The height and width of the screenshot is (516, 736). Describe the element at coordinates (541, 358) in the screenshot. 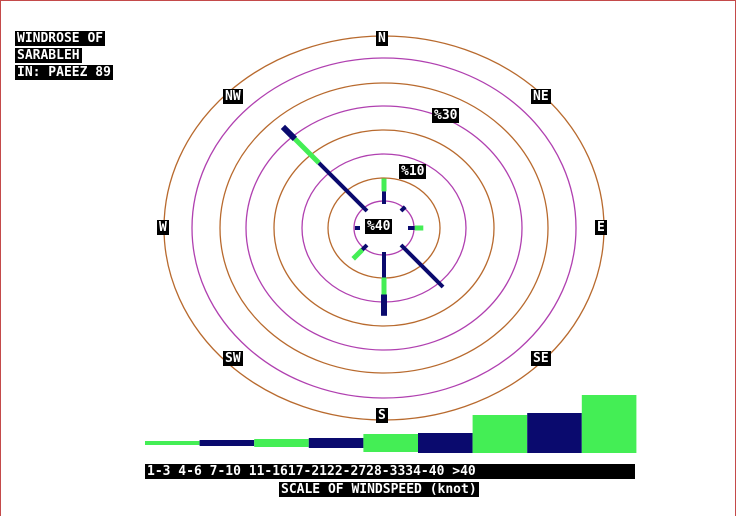

I see `direction-label-se: SE` at that location.